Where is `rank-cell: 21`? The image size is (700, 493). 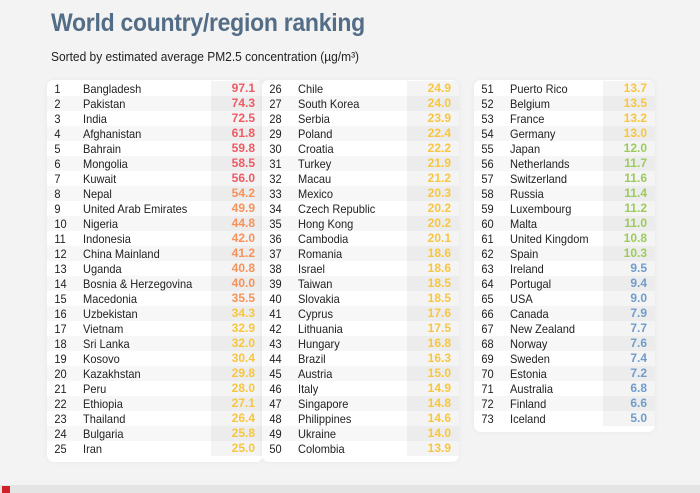 rank-cell: 21 is located at coordinates (60, 388).